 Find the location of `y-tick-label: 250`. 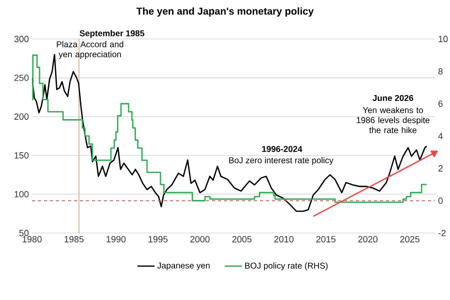

y-tick-label: 250 is located at coordinates (21, 77).